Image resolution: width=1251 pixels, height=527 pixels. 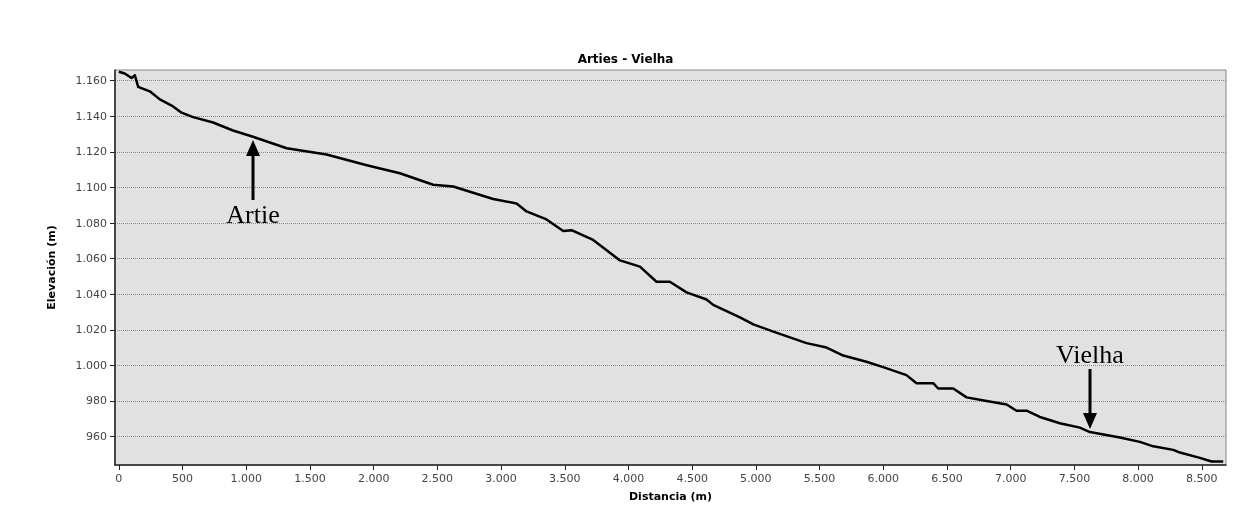 What do you see at coordinates (1010, 478) in the screenshot?
I see `x-tick-label: 7.000` at bounding box center [1010, 478].